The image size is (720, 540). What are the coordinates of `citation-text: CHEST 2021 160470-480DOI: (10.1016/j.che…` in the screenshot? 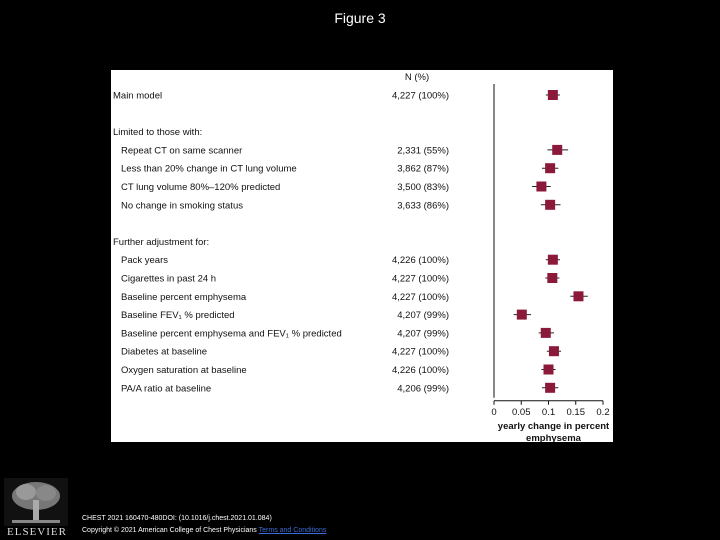 It's located at (177, 518).